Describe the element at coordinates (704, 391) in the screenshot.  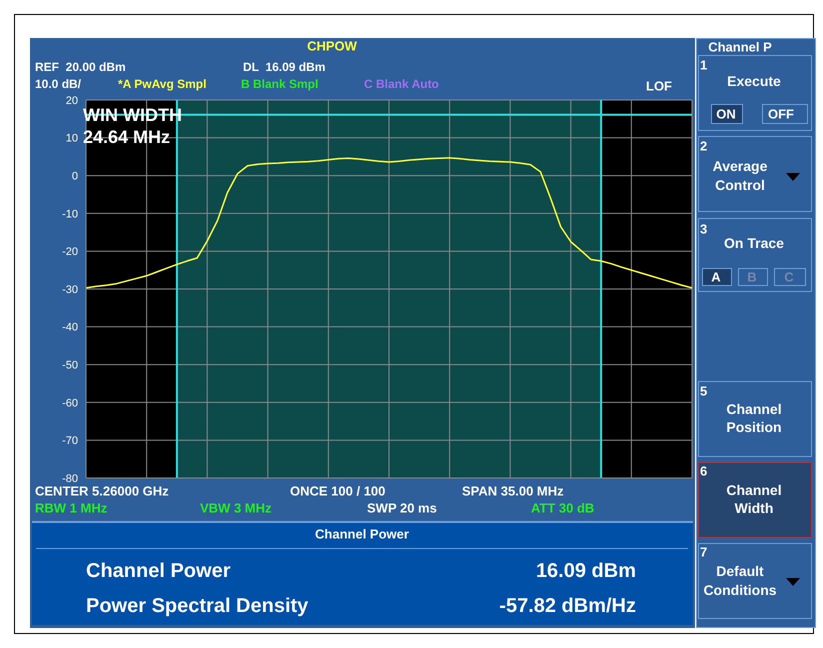
I see `text: 5` at that location.